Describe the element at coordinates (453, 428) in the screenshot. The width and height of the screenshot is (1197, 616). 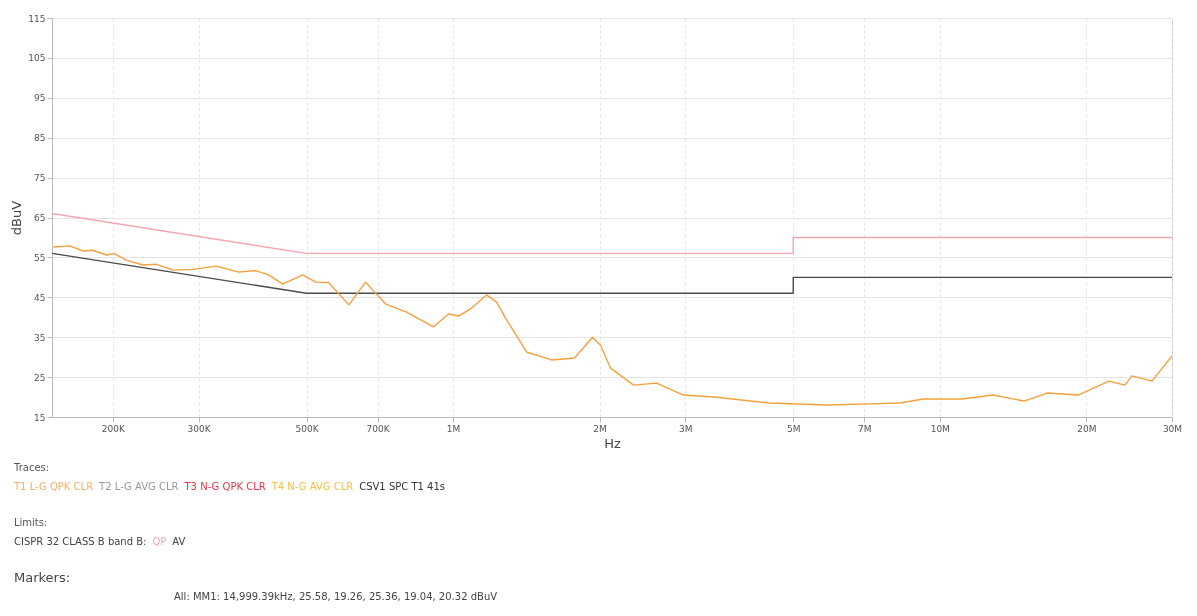
I see `x-tick-label: 1M` at that location.